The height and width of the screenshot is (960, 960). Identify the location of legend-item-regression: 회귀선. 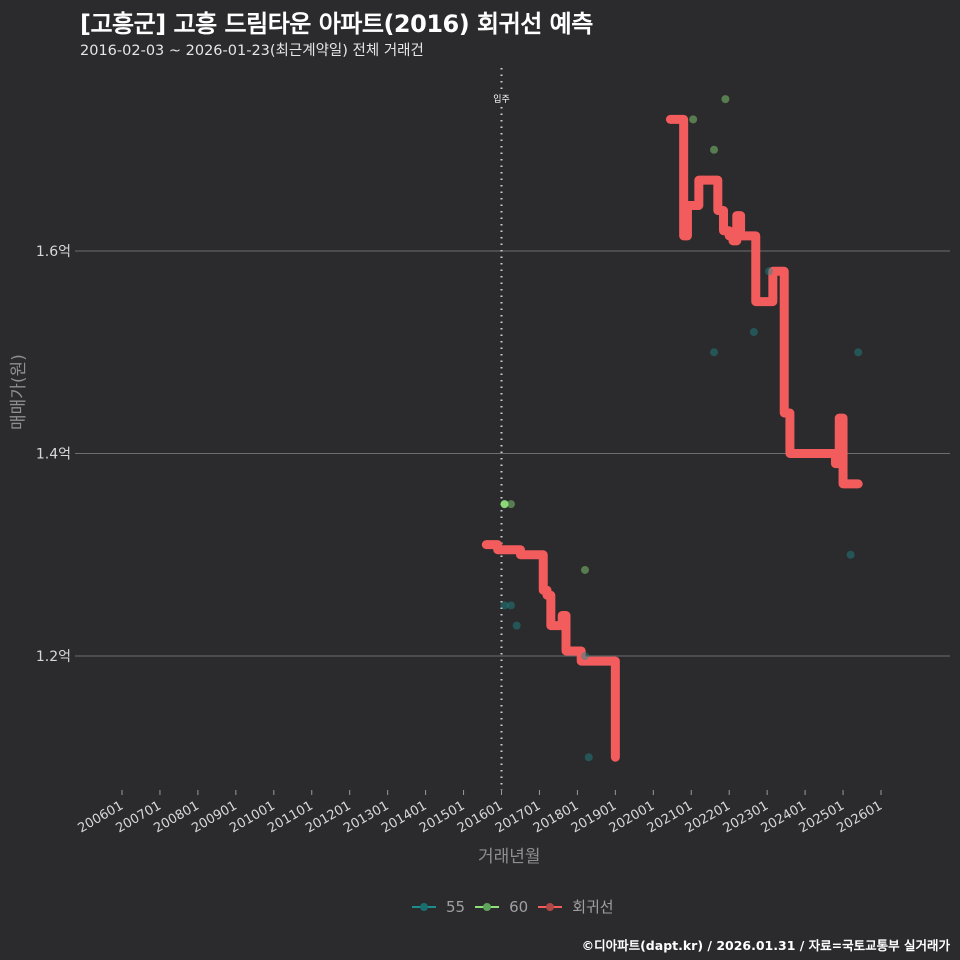
(576, 906).